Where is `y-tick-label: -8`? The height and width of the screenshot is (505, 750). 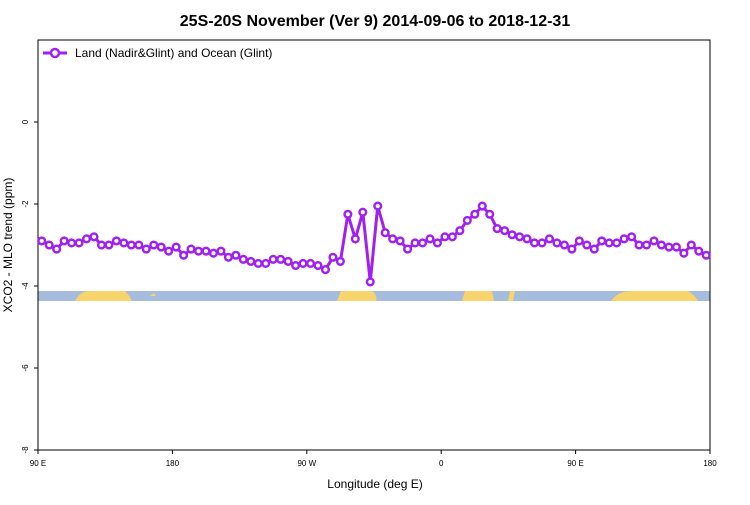 y-tick-label: -8 is located at coordinates (25, 450).